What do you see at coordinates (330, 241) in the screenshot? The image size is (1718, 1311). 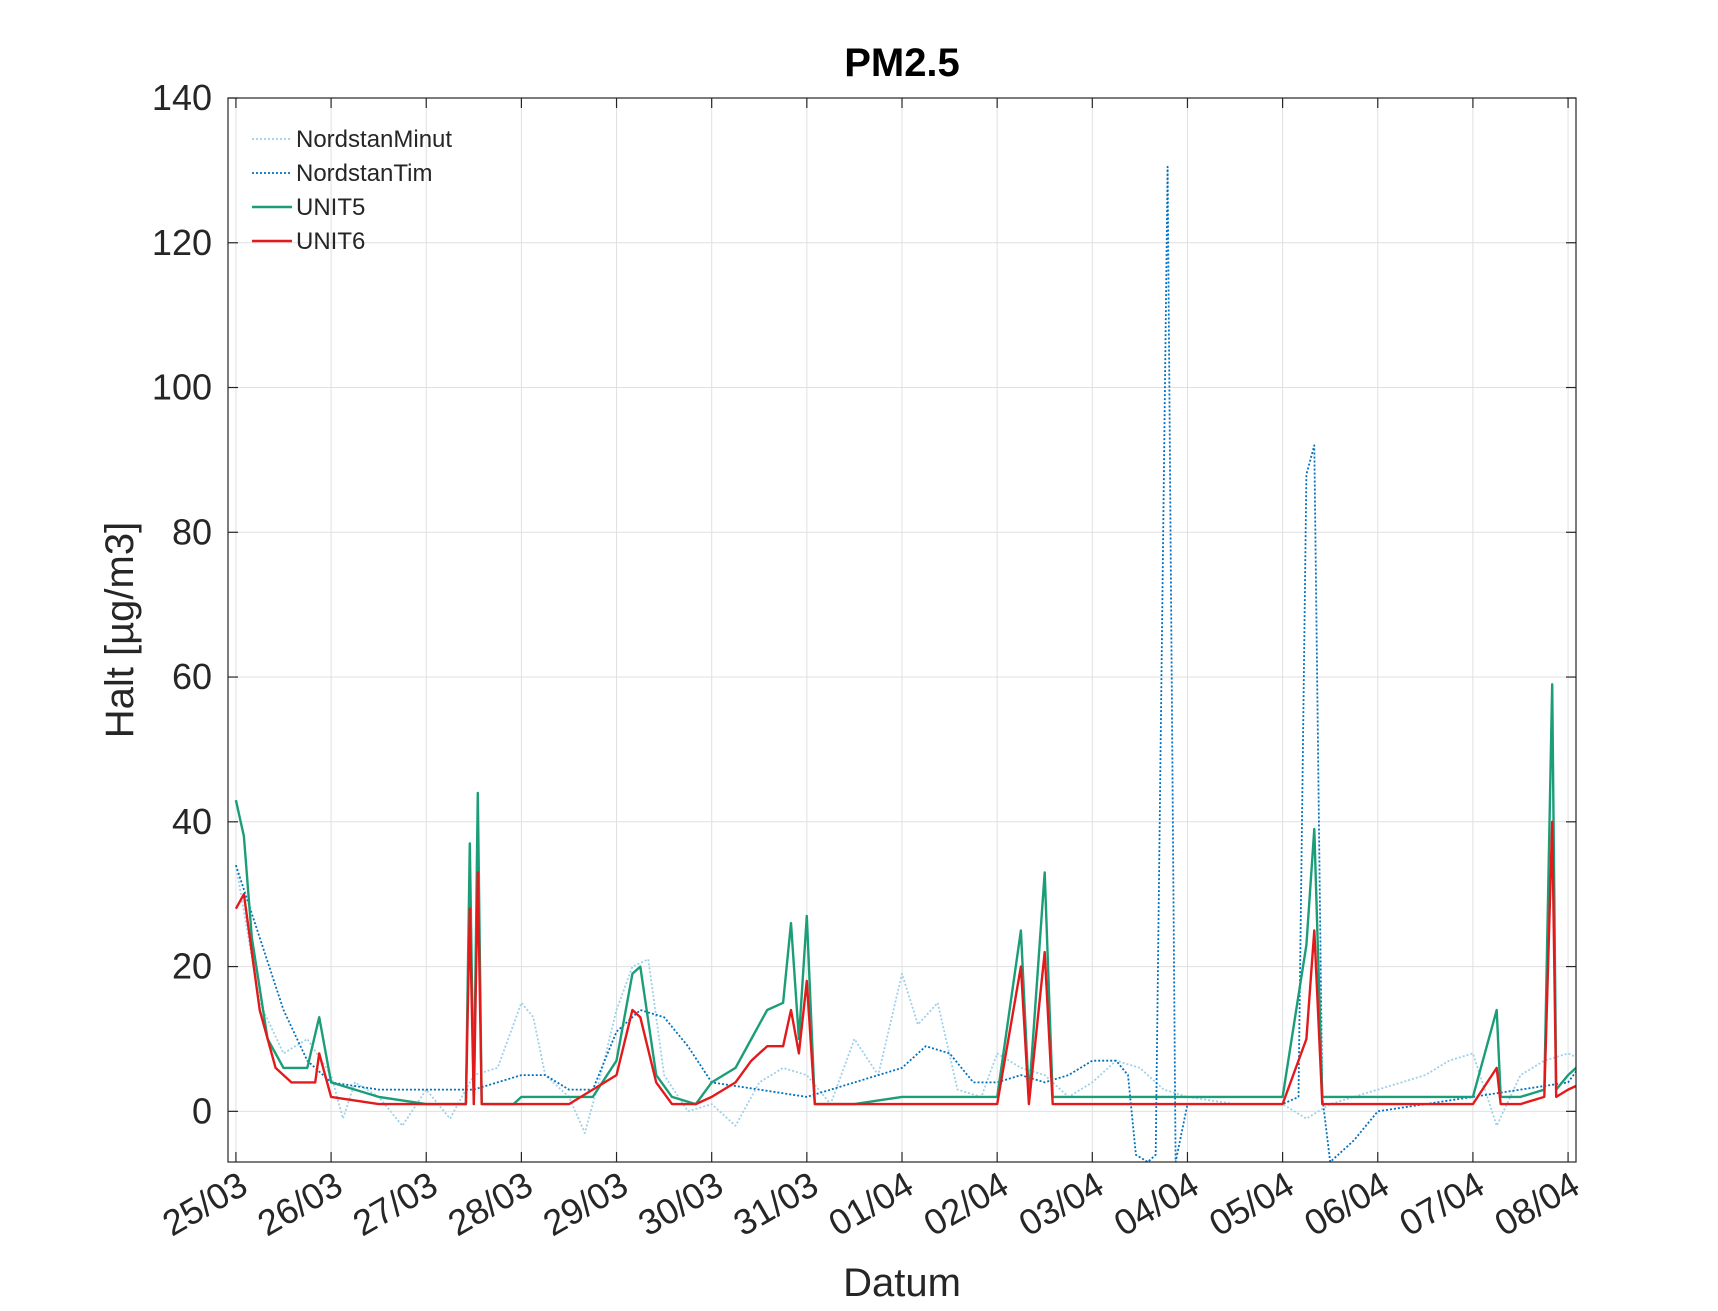 I see `legend-label-unit6: UNIT6` at bounding box center [330, 241].